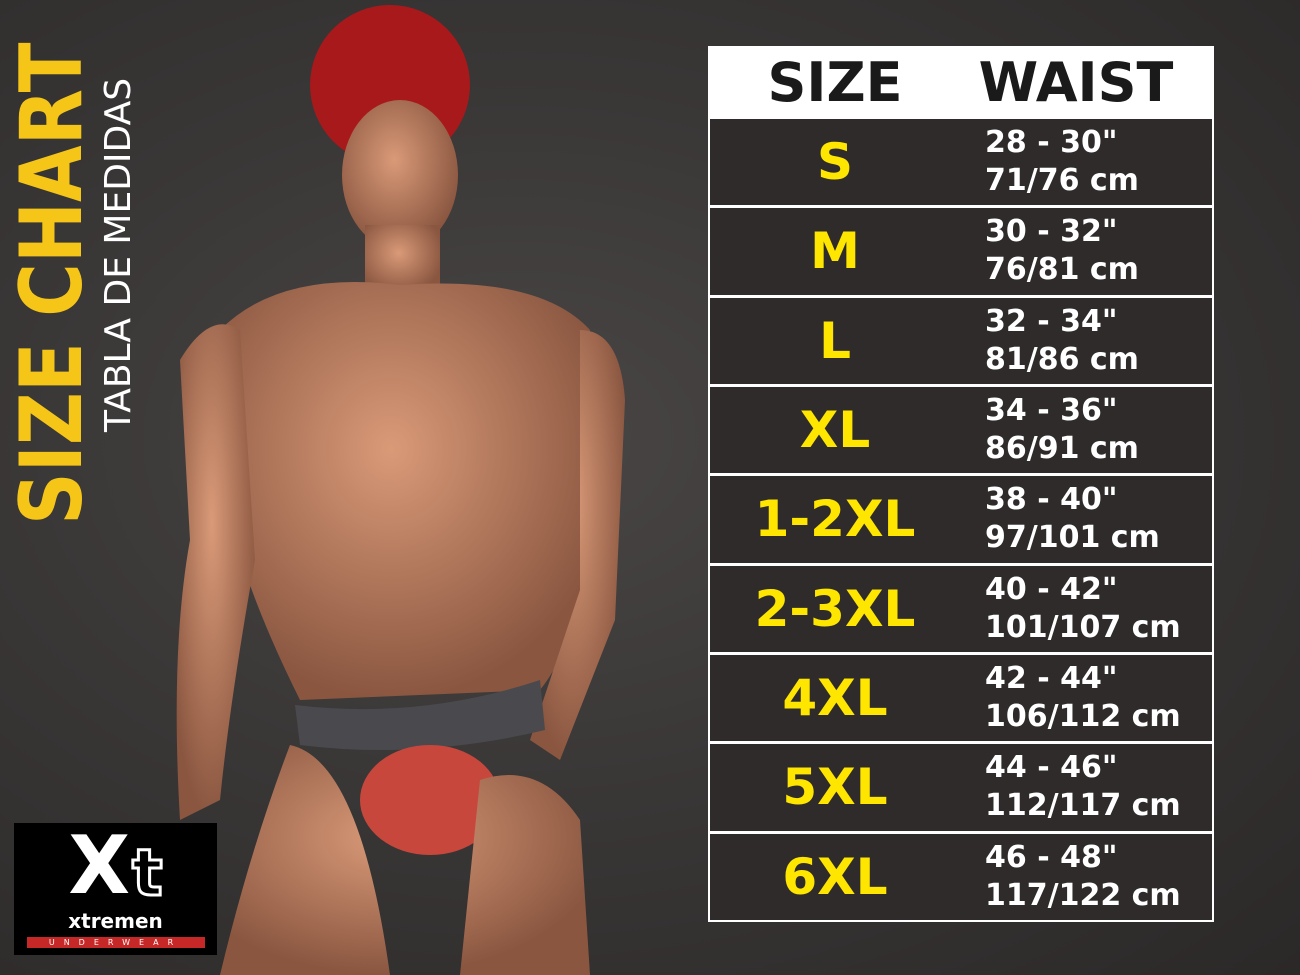 The image size is (1300, 975). What do you see at coordinates (835, 340) in the screenshot?
I see `size-cell: L` at bounding box center [835, 340].